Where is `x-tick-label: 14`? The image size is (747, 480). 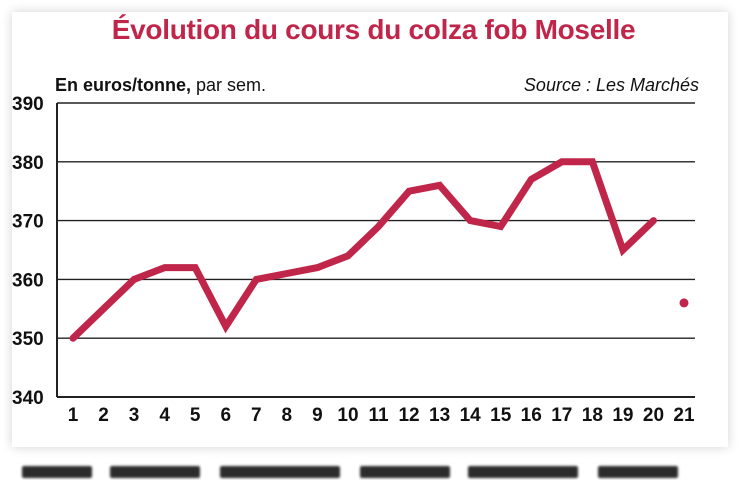
x-tick-label: 14 is located at coordinates (471, 415).